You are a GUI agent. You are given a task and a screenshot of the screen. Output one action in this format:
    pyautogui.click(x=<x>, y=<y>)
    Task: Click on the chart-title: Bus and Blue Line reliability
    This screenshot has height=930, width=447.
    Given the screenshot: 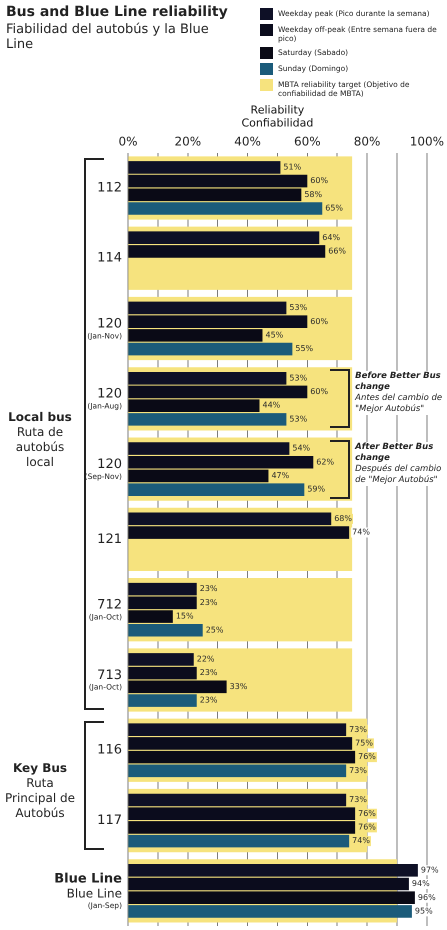 What is the action you would take?
    pyautogui.click(x=117, y=12)
    